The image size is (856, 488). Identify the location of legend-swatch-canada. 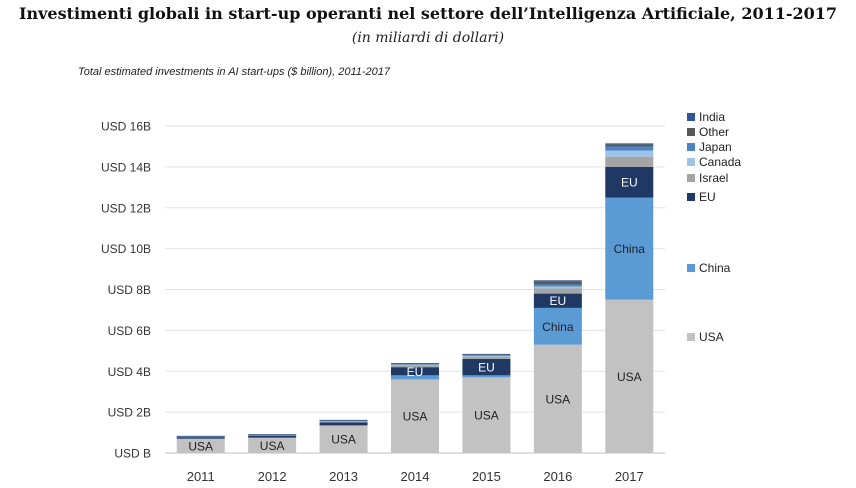
(691, 162).